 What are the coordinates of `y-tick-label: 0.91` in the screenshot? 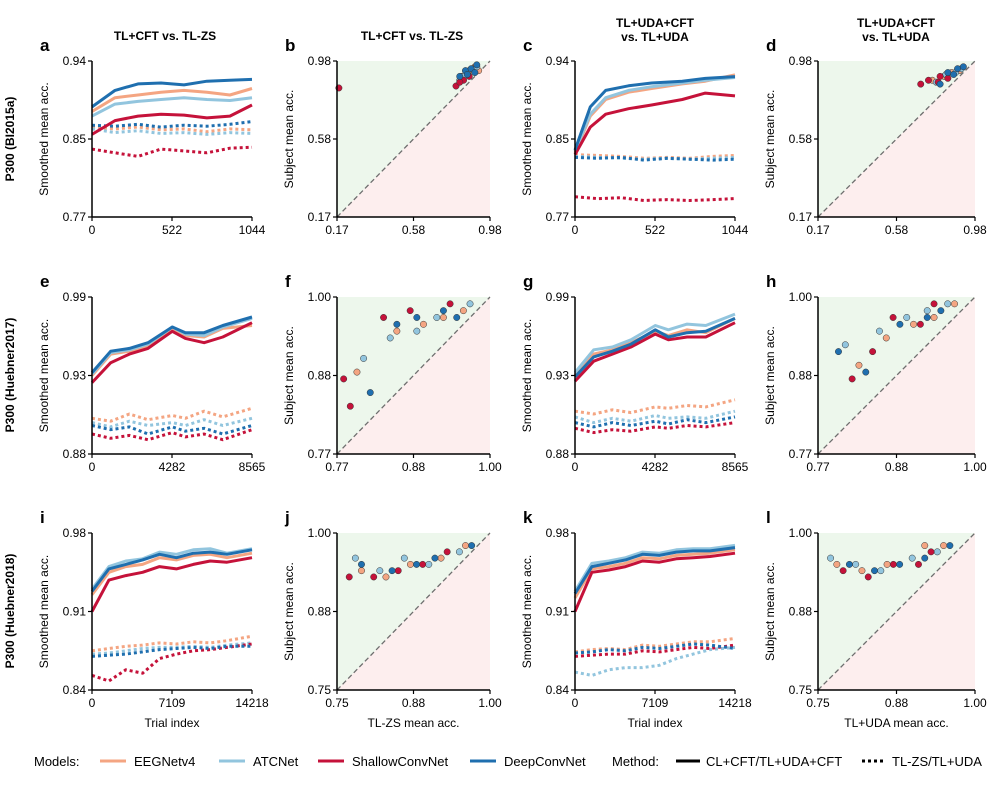 It's located at (558, 612).